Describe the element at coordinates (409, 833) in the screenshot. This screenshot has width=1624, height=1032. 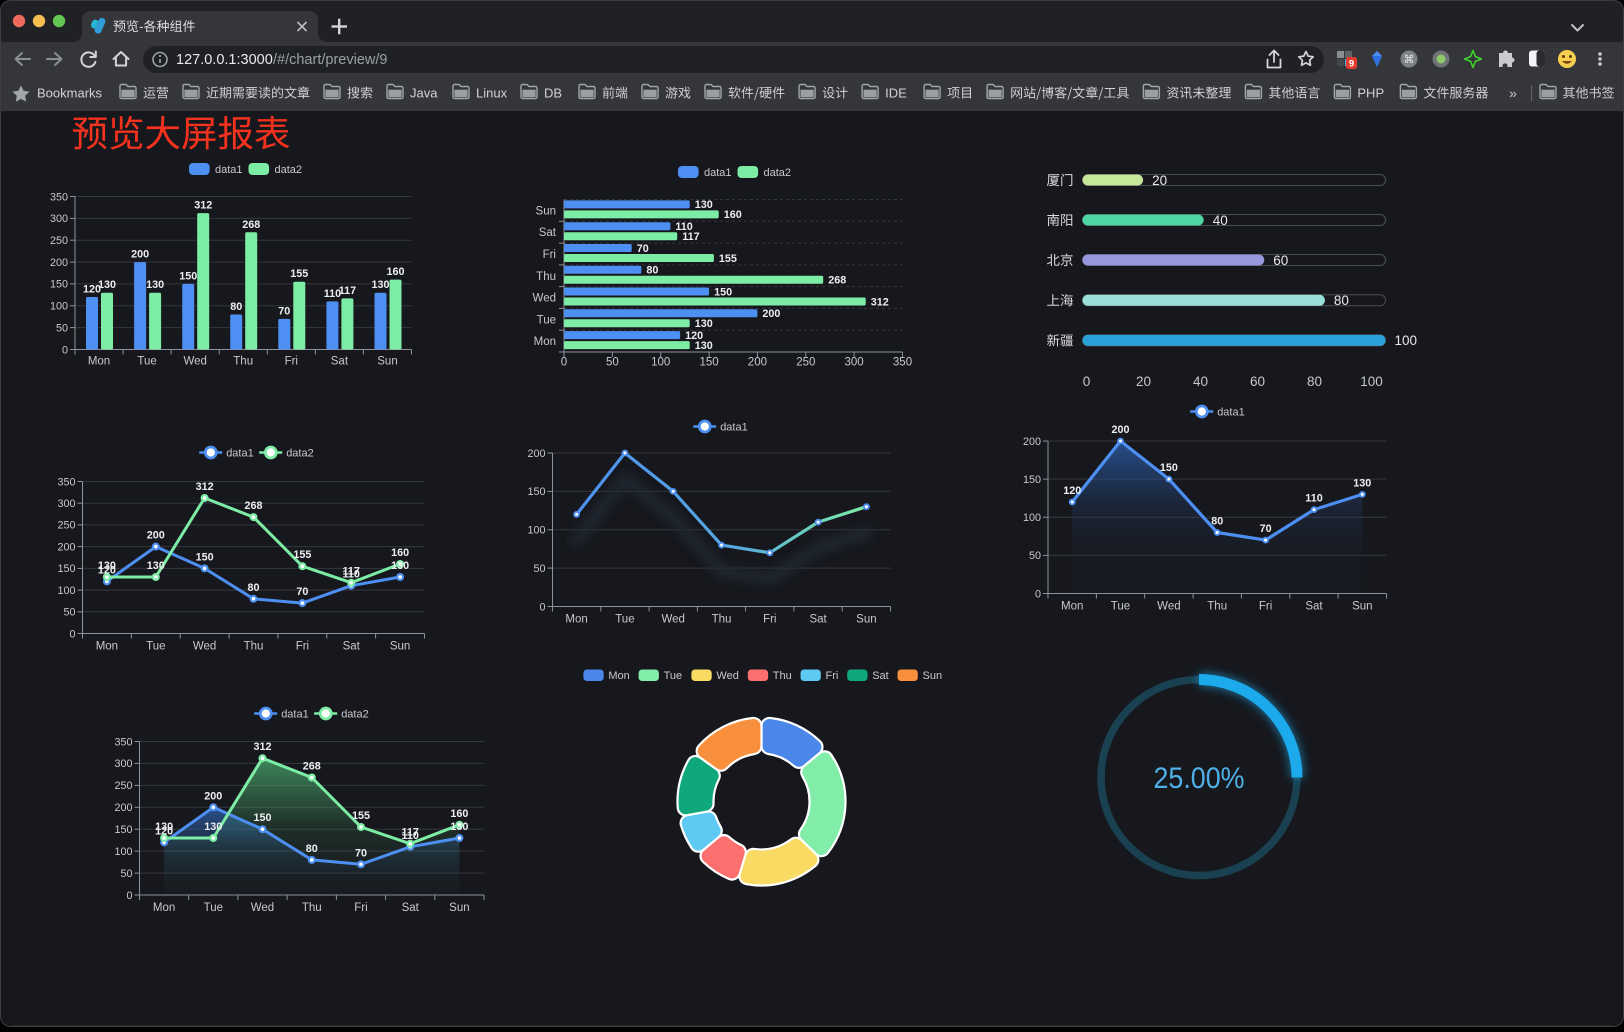
I see `svg-text: 117` at that location.